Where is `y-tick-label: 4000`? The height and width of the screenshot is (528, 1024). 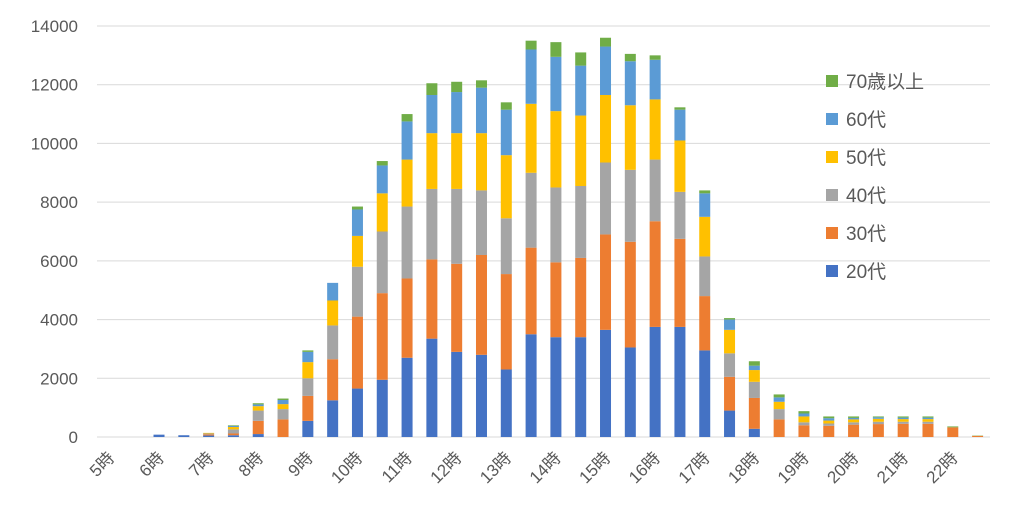
y-tick-label: 4000 is located at coordinates (59, 320).